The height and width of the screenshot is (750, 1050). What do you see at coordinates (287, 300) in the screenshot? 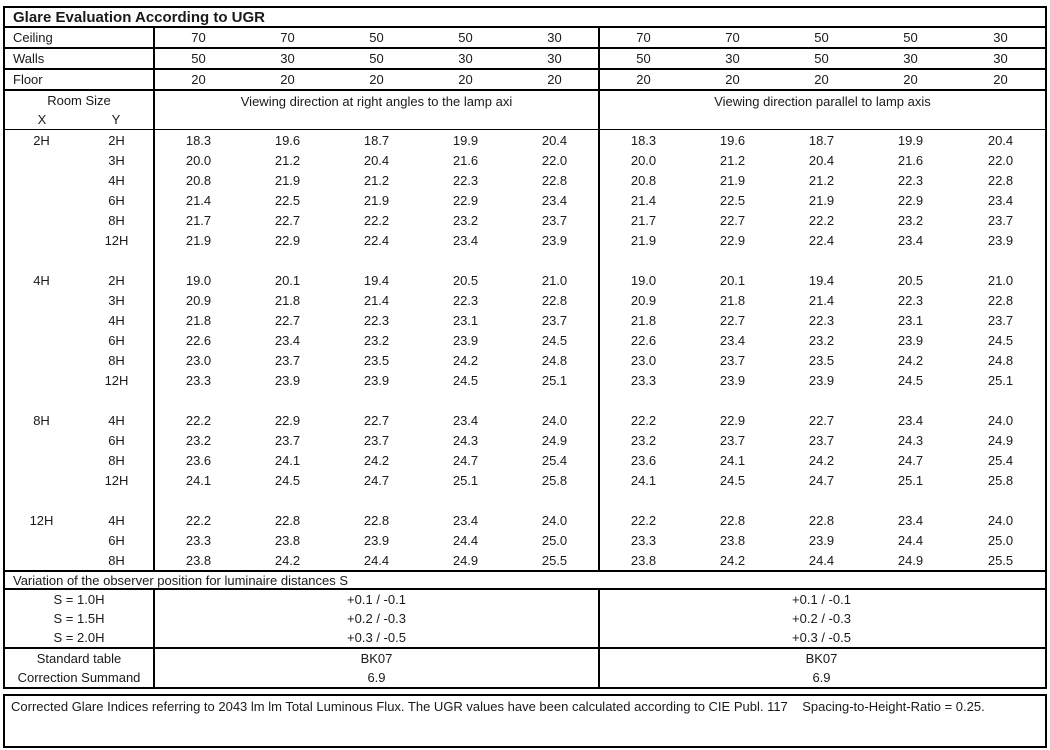
I see `ugr-value-cell: 21.8` at bounding box center [287, 300].